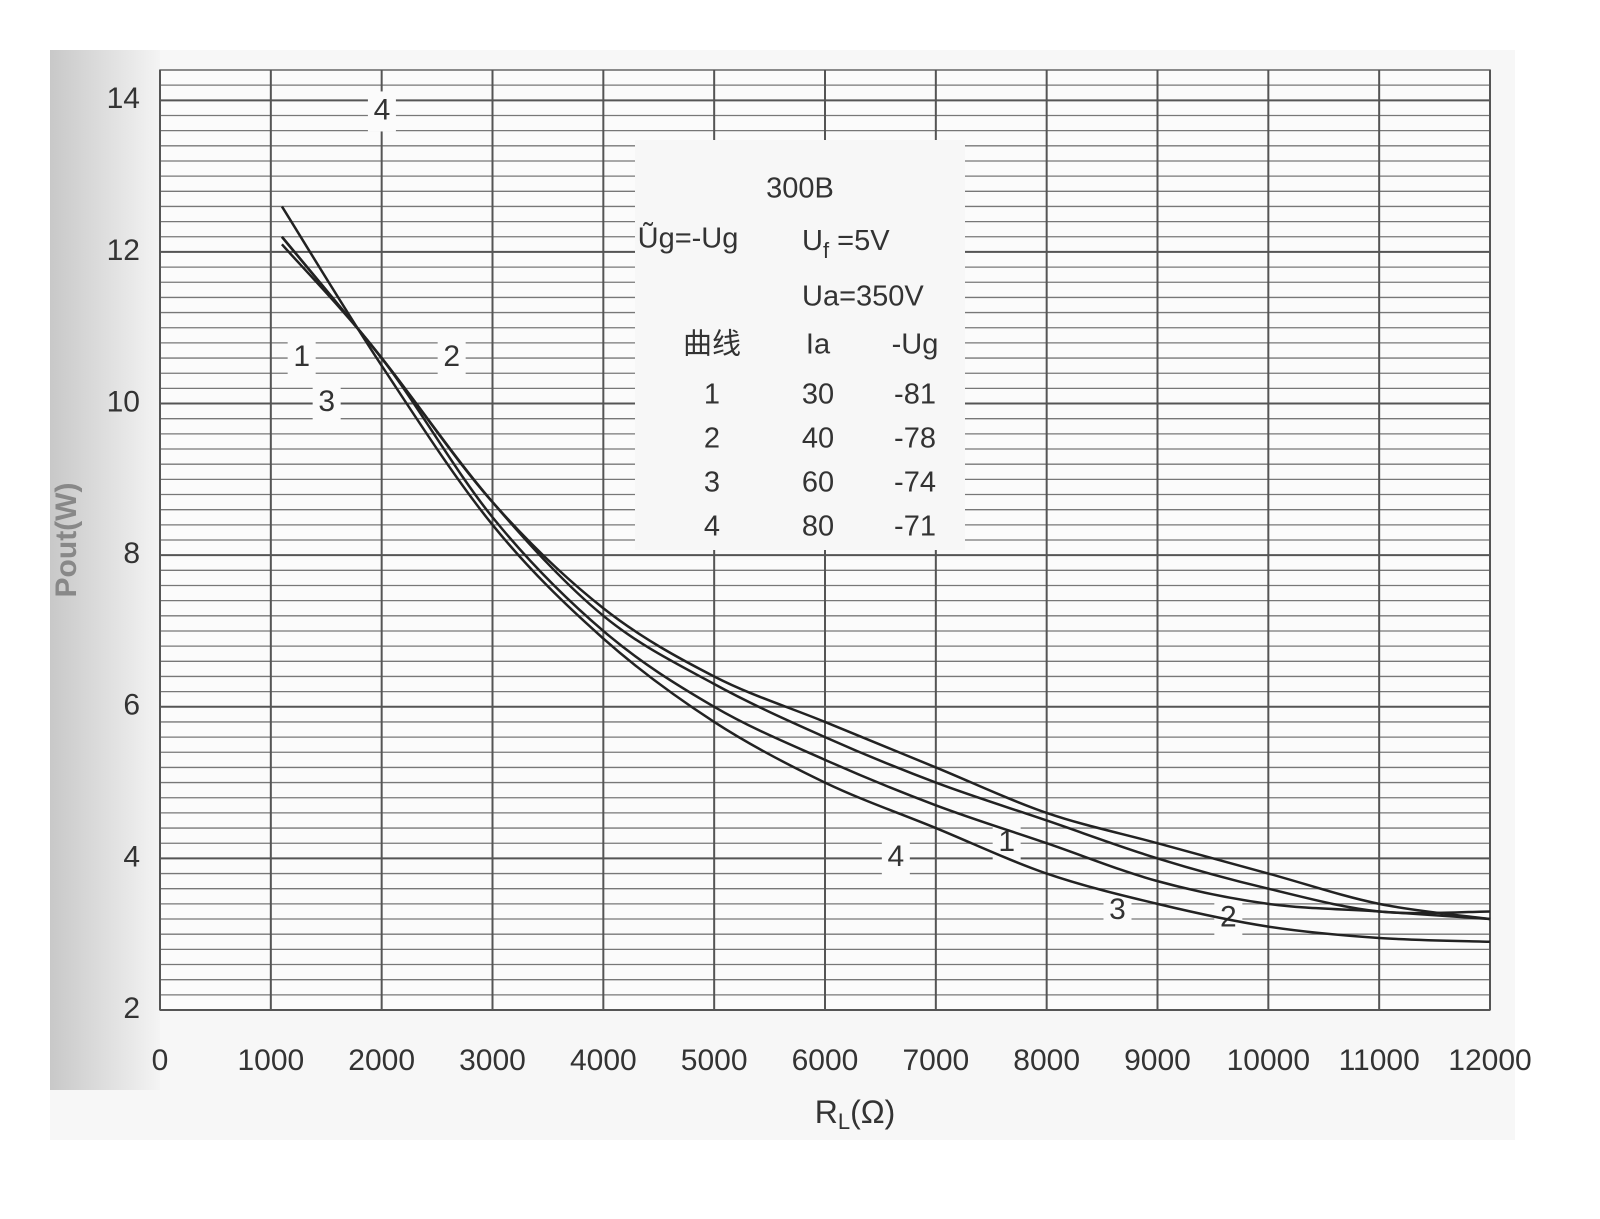 The image size is (1600, 1219). What do you see at coordinates (1046, 1060) in the screenshot?
I see `x-tick-label: 8000` at bounding box center [1046, 1060].